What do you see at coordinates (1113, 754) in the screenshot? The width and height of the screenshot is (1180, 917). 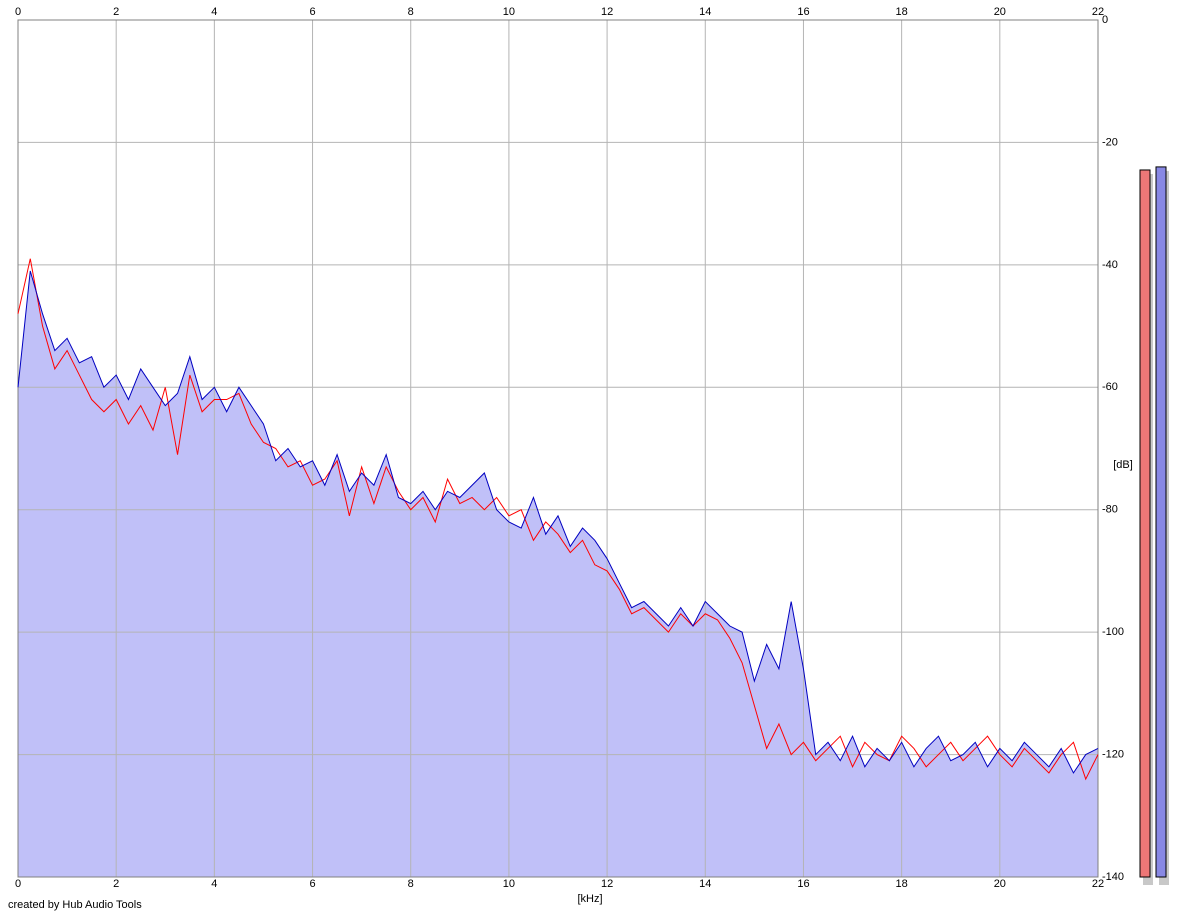 I see `y-tick-label: -120` at bounding box center [1113, 754].